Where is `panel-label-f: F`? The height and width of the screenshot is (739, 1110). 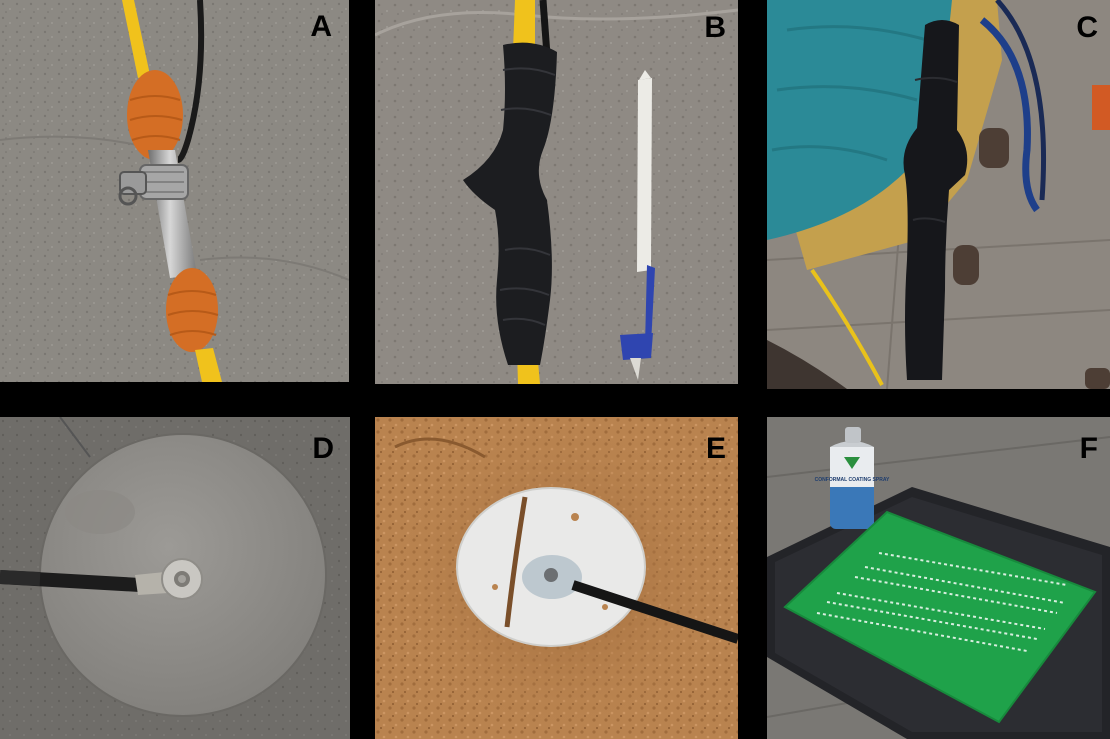 panel-label-f: F is located at coordinates (1088, 448).